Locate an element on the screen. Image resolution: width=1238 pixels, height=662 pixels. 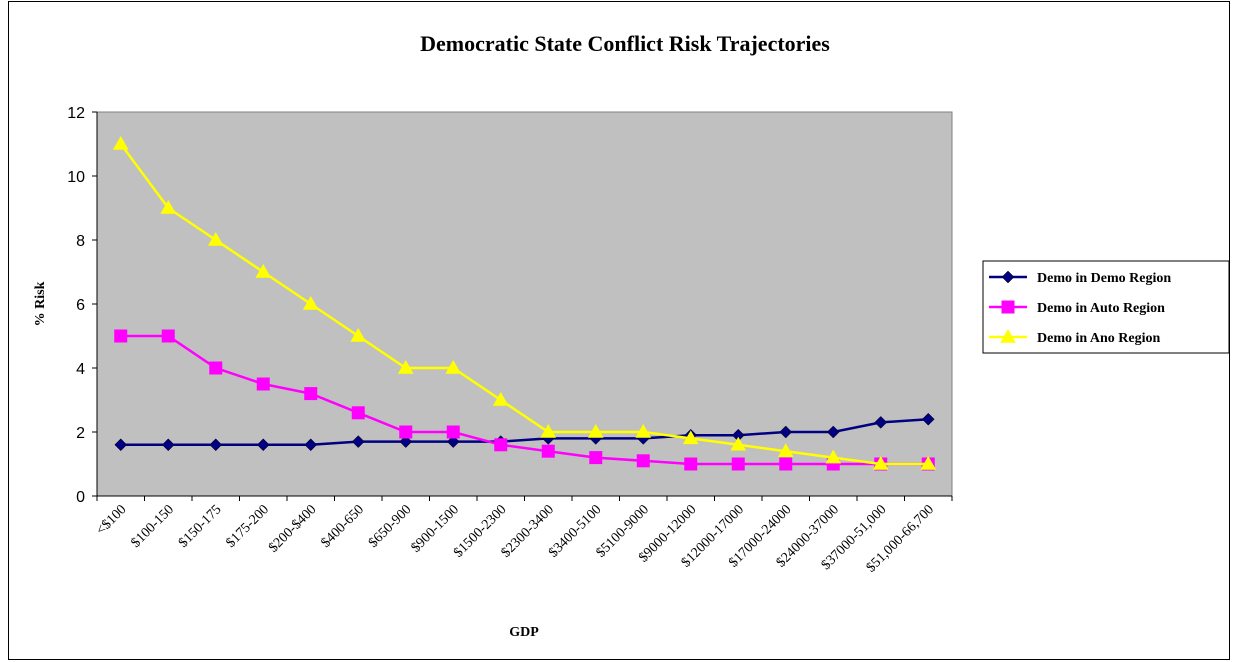
legend-item: Demo in Demo Region is located at coordinates (1080, 278).